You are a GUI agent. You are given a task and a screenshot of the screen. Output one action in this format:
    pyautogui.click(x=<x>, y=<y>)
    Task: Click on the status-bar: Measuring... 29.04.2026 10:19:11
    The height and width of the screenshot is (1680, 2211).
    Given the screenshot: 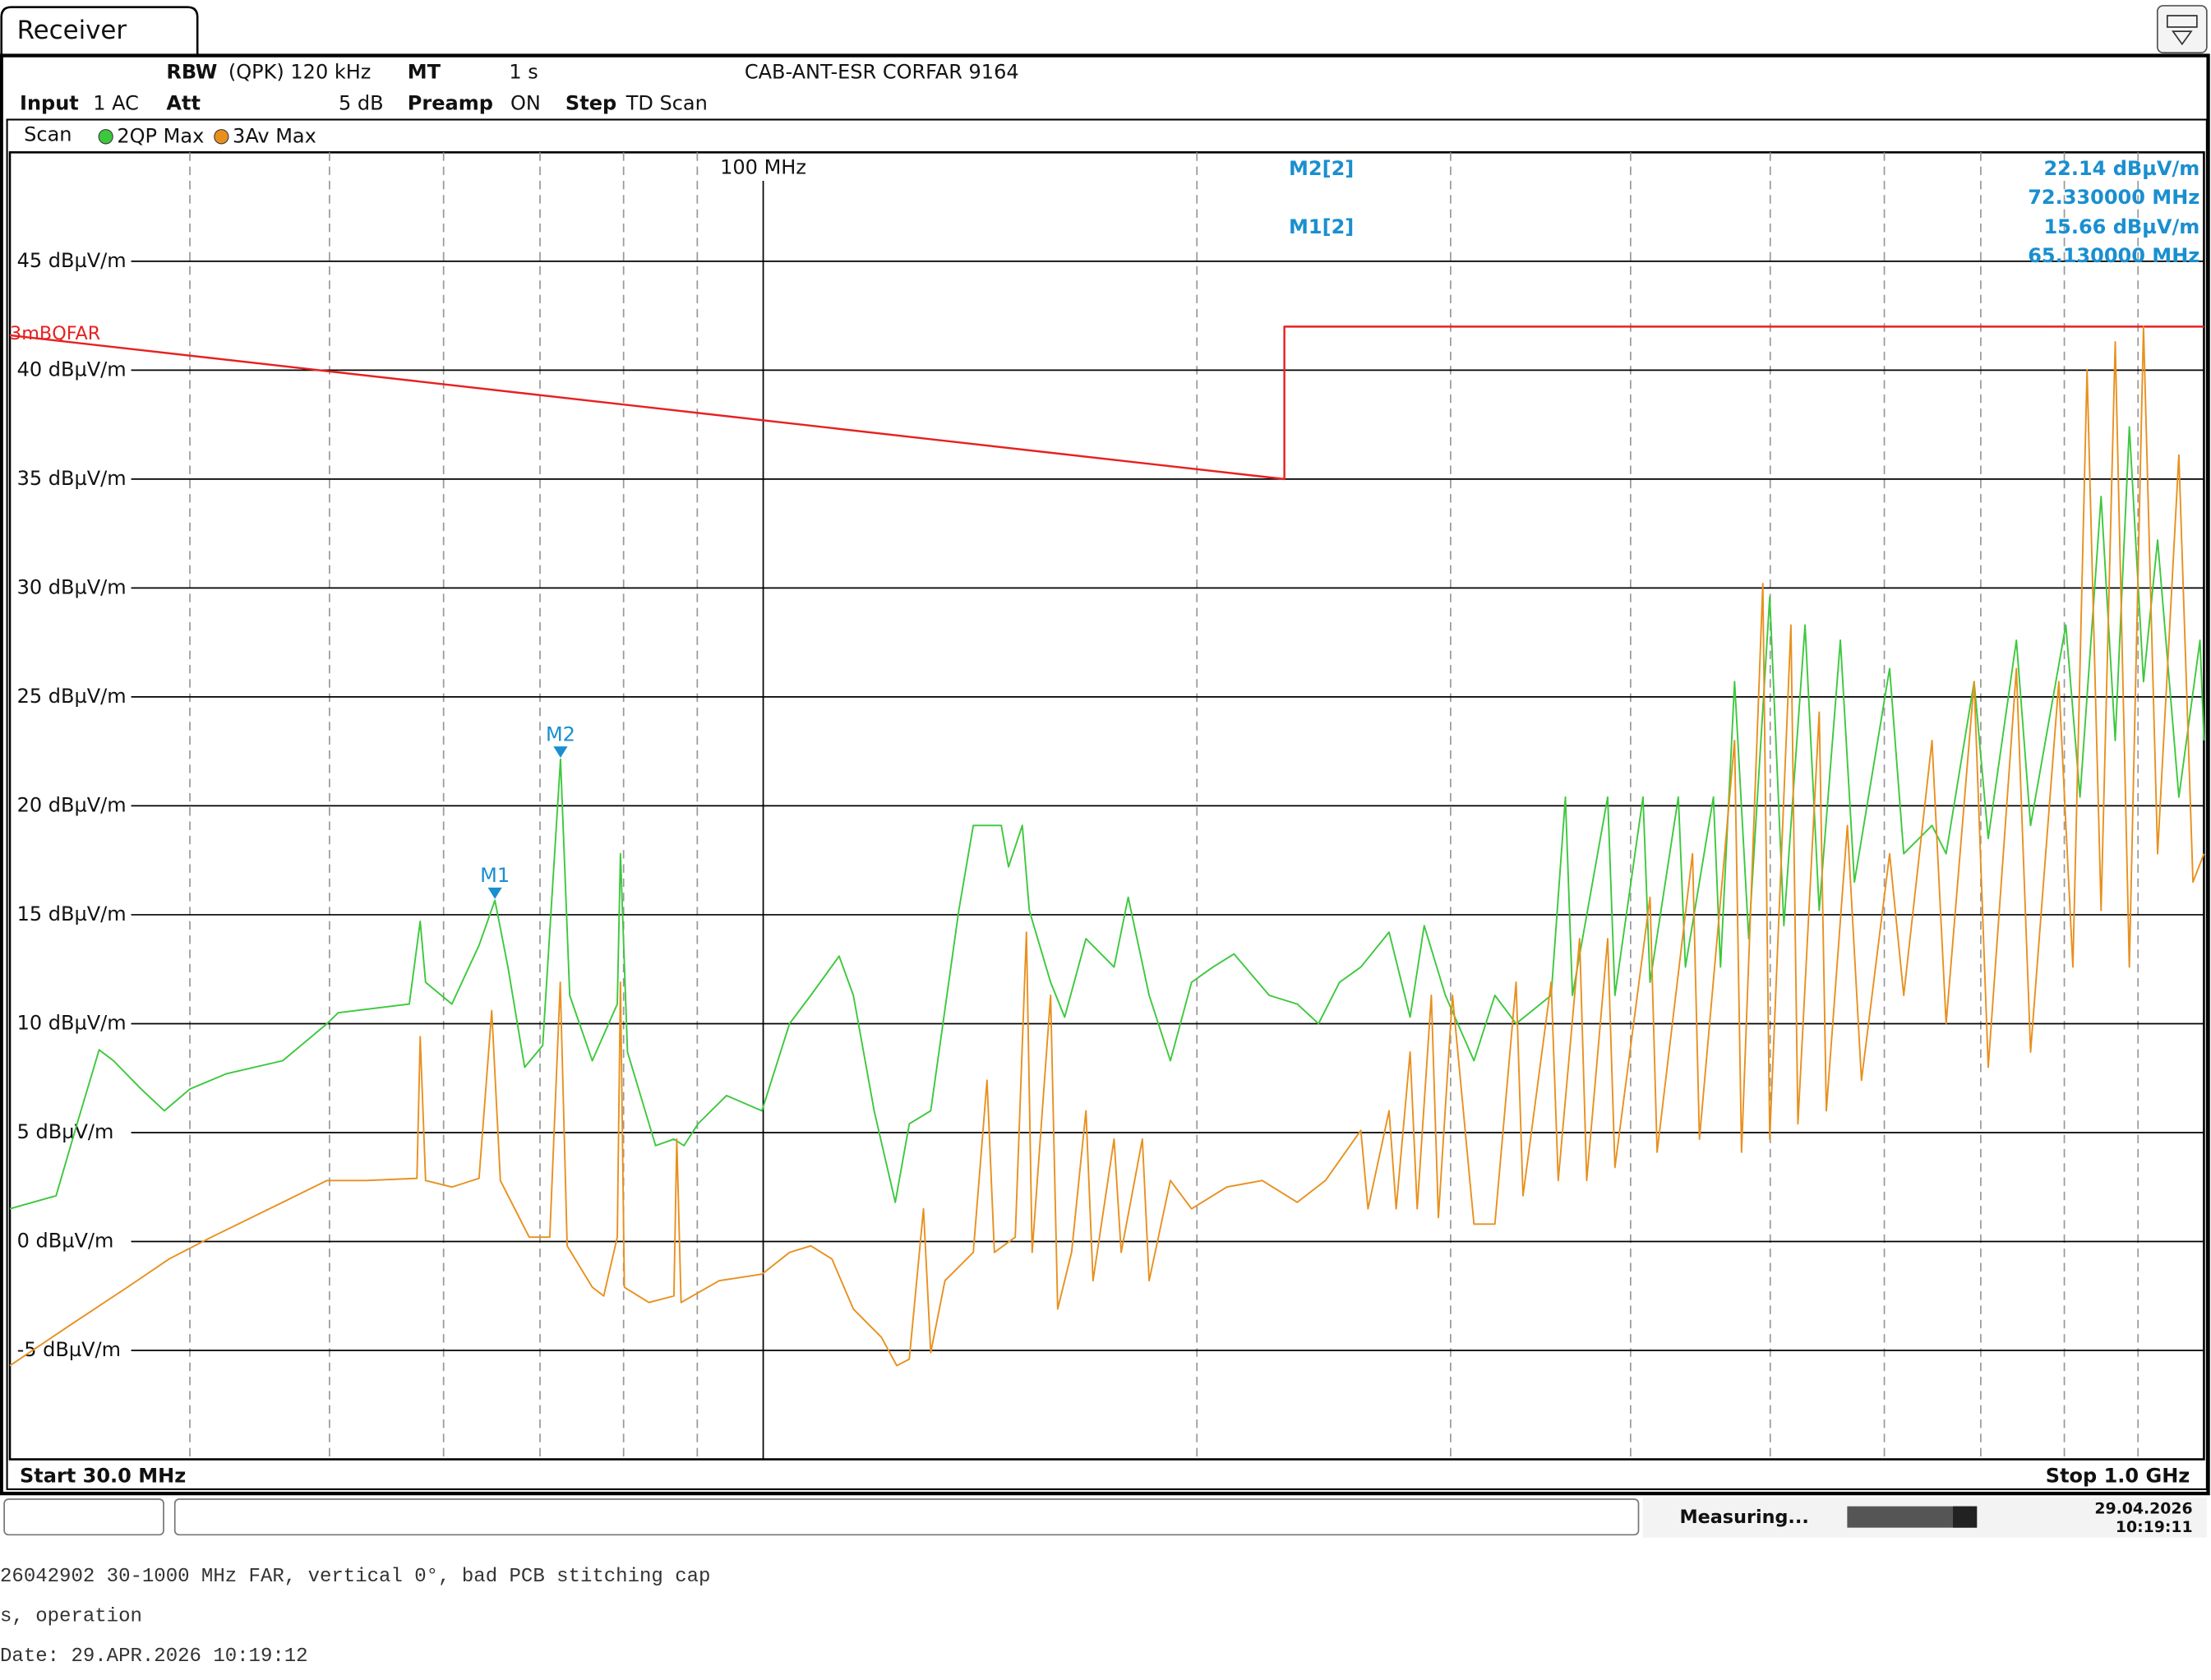 What is the action you would take?
    pyautogui.click(x=1105, y=1518)
    